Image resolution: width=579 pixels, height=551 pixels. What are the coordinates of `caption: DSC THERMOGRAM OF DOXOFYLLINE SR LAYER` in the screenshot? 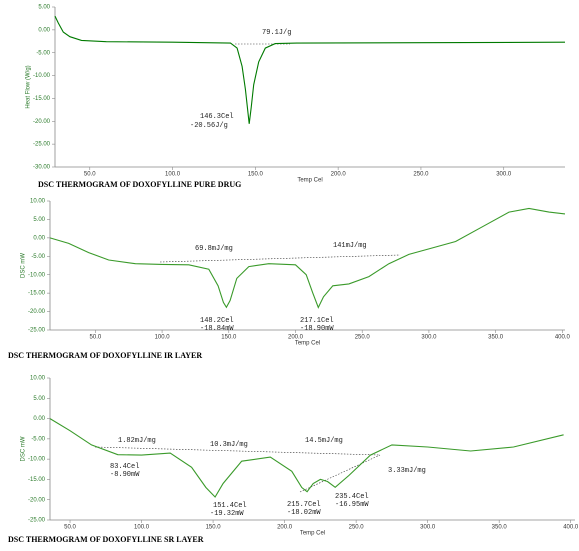 It's located at (106, 539).